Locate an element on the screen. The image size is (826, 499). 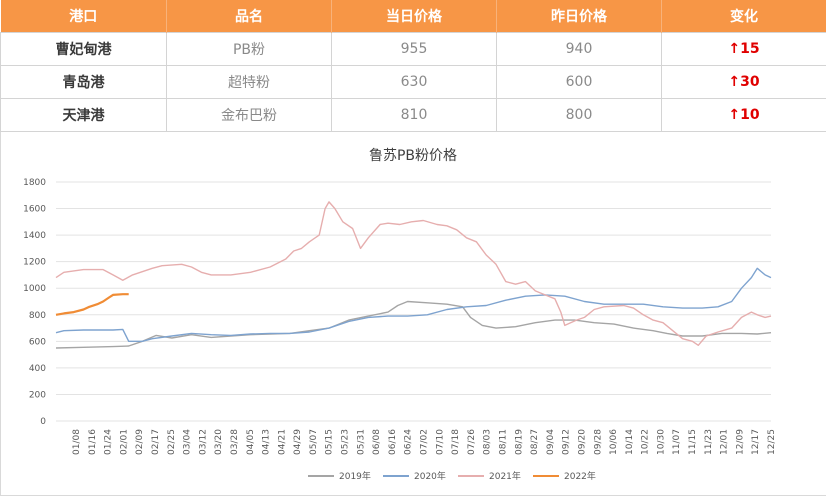
chart-title: 鲁苏PB粉价格 is located at coordinates (413, 156).